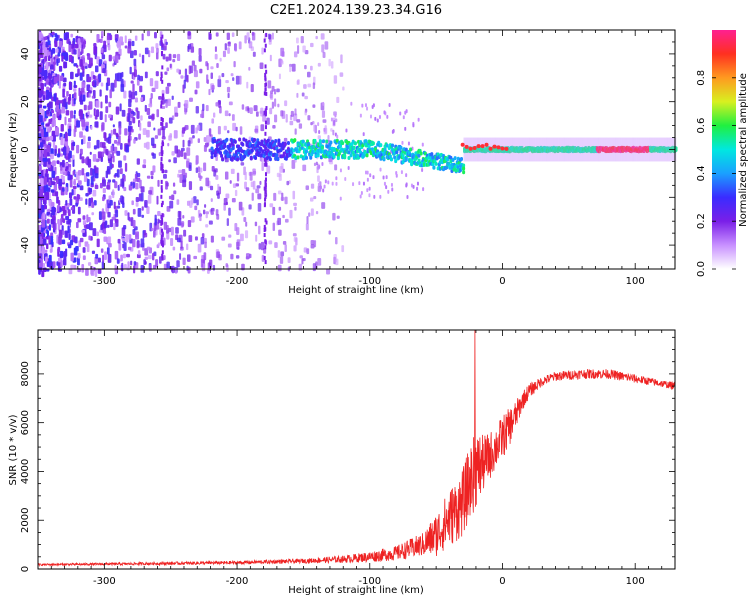 The image size is (750, 600). What do you see at coordinates (25, 519) in the screenshot?
I see `snr-ytick-label: 2000` at bounding box center [25, 519].